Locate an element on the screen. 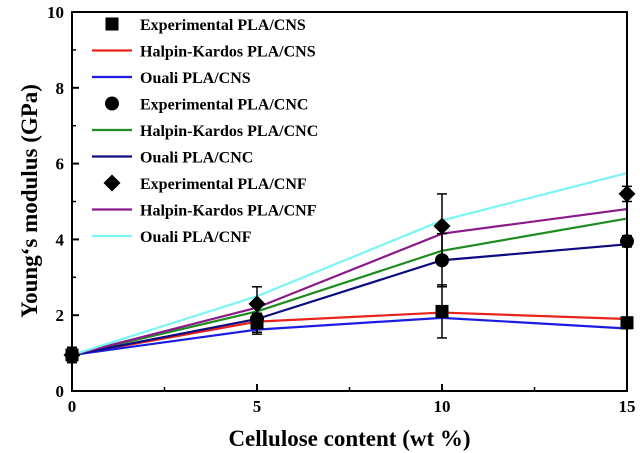 The image size is (640, 453). y-tick-label: 8 is located at coordinates (60, 88).